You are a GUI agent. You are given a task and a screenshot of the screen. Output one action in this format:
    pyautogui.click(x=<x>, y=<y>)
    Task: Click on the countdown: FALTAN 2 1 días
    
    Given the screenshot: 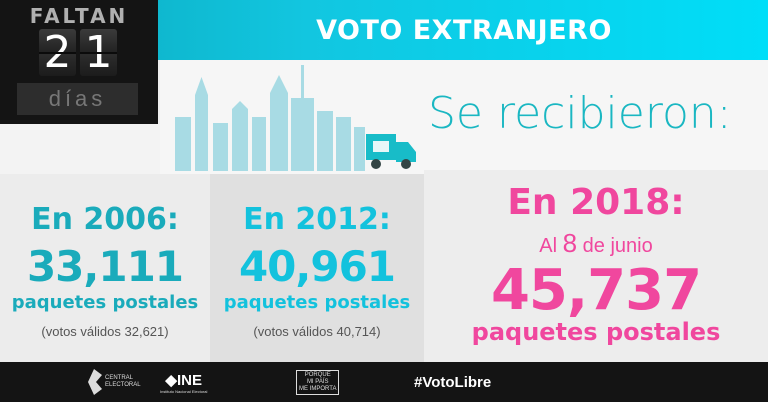 What is the action you would take?
    pyautogui.click(x=79, y=62)
    